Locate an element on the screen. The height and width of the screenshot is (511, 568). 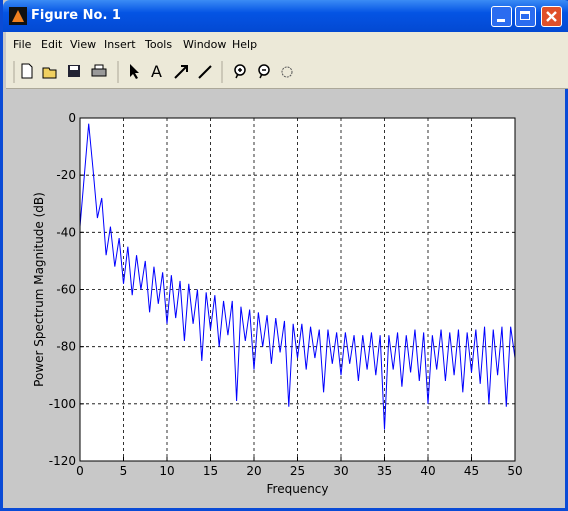
svg-text: A is located at coordinates (156, 71).